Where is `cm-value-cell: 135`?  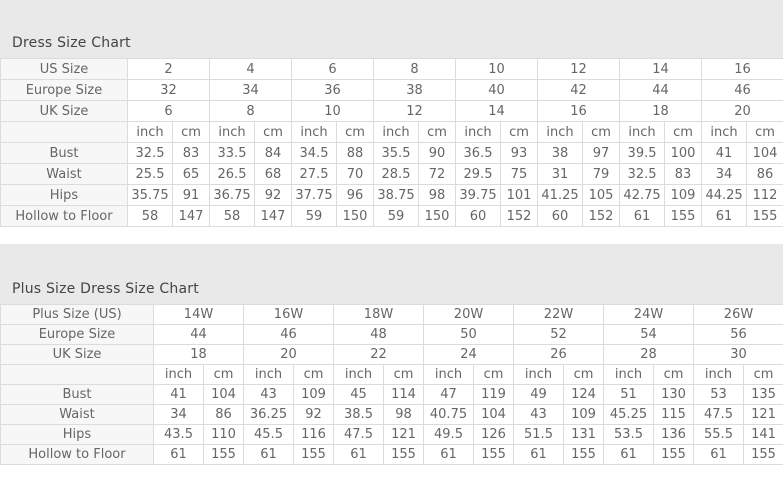 cm-value-cell: 135 is located at coordinates (763, 394).